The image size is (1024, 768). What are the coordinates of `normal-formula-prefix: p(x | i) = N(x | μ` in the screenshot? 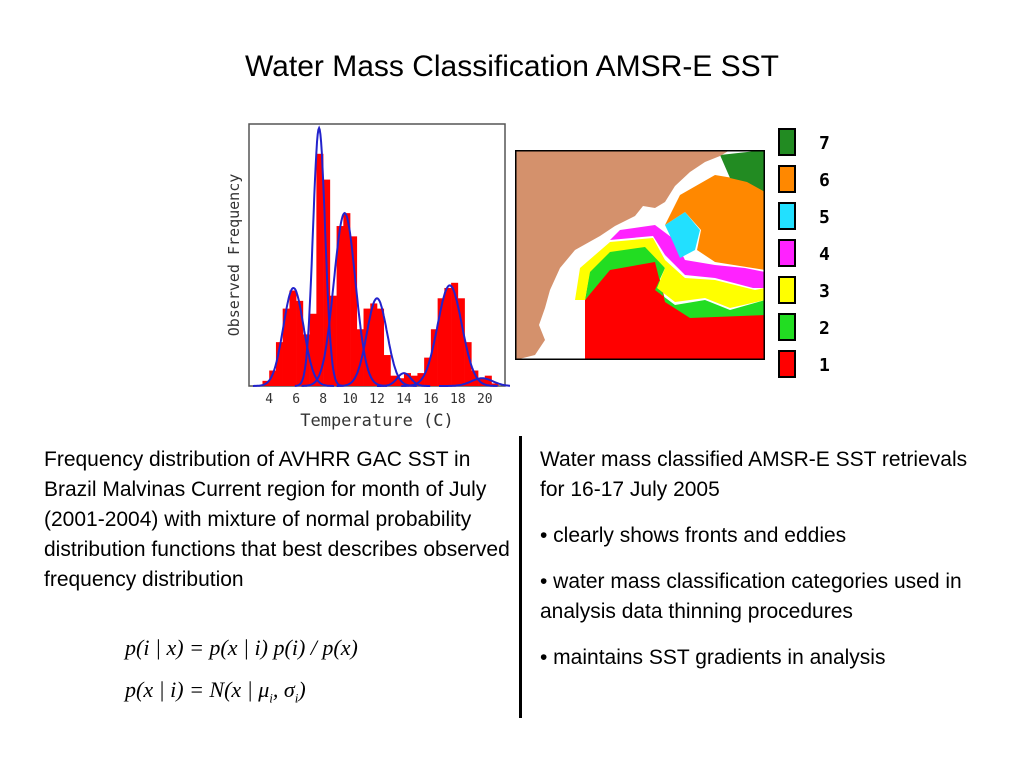 It's located at (197, 689).